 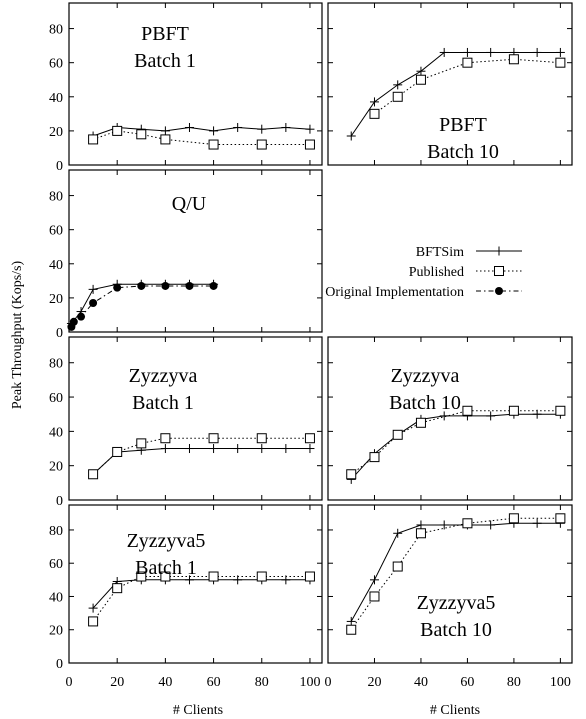 I want to click on panel-2: PBFT Batch 10, so click(x=450, y=84).